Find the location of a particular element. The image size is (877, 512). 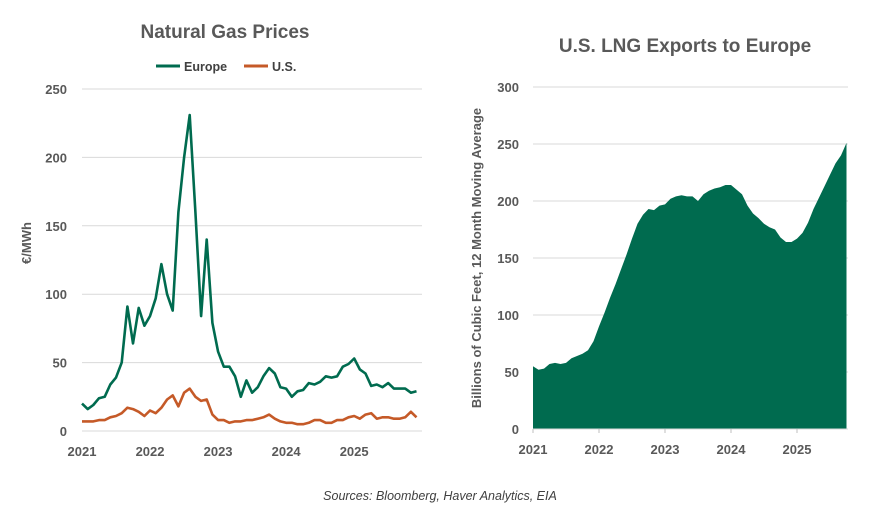

legend-us-label: U.S. is located at coordinates (284, 67).